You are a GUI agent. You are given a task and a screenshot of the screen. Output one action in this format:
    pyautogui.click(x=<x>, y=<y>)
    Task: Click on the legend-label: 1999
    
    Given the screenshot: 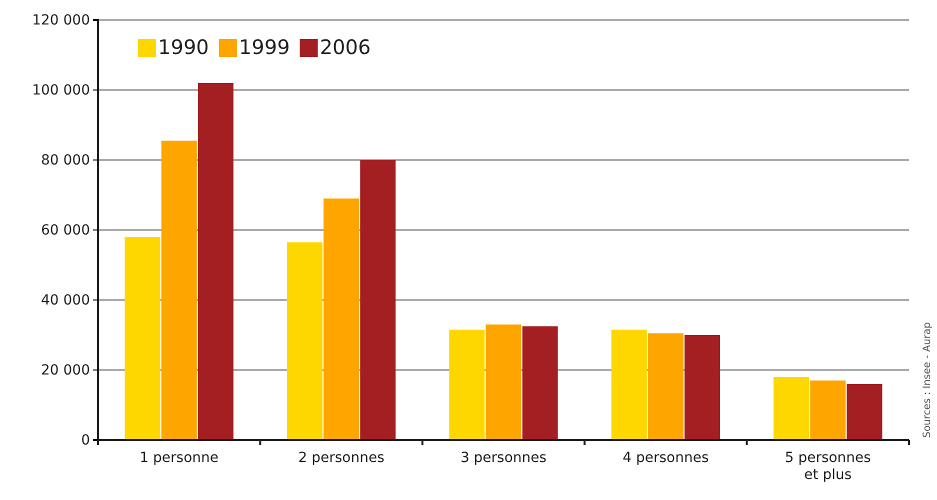 What is the action you would take?
    pyautogui.click(x=264, y=47)
    